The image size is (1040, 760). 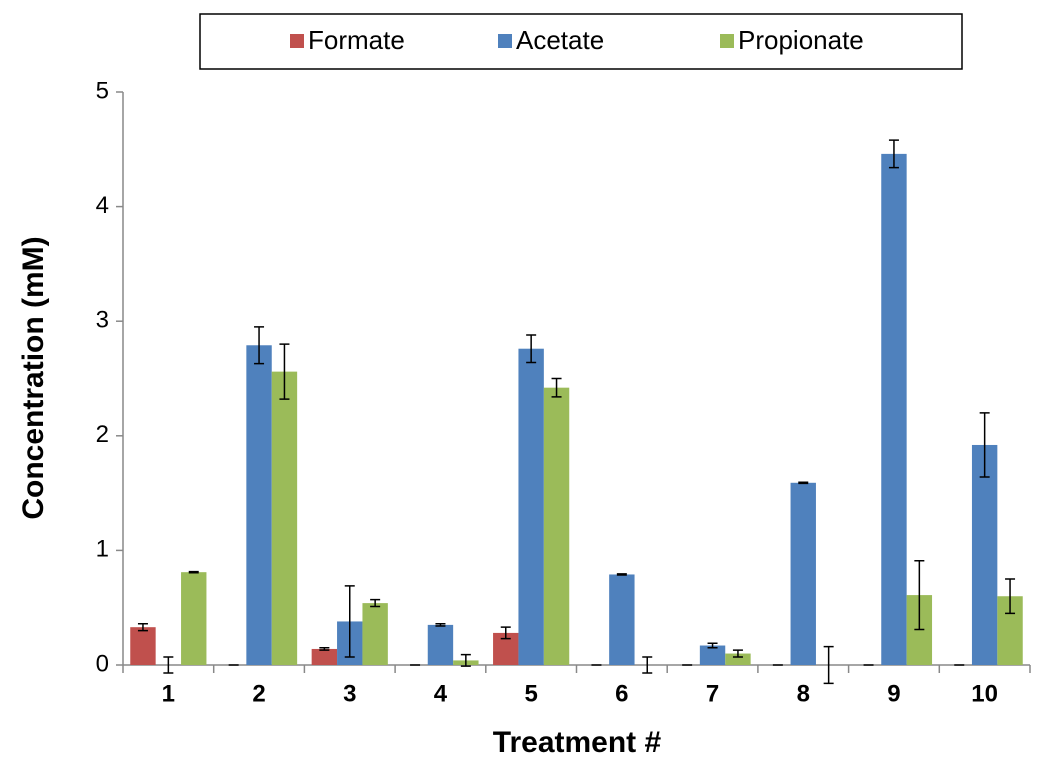 What do you see at coordinates (33, 377) in the screenshot?
I see `y-axis-label: Concentration (mM)` at bounding box center [33, 377].